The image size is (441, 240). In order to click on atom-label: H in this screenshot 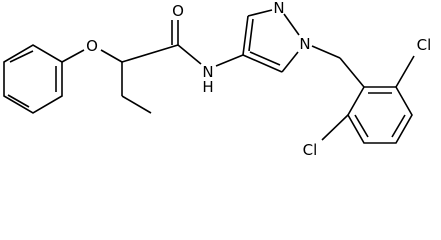, I will do `click(207, 87)`.